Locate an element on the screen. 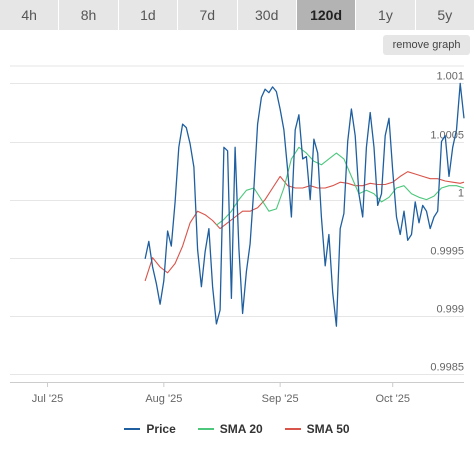  tab-30d: 30d is located at coordinates (267, 15).